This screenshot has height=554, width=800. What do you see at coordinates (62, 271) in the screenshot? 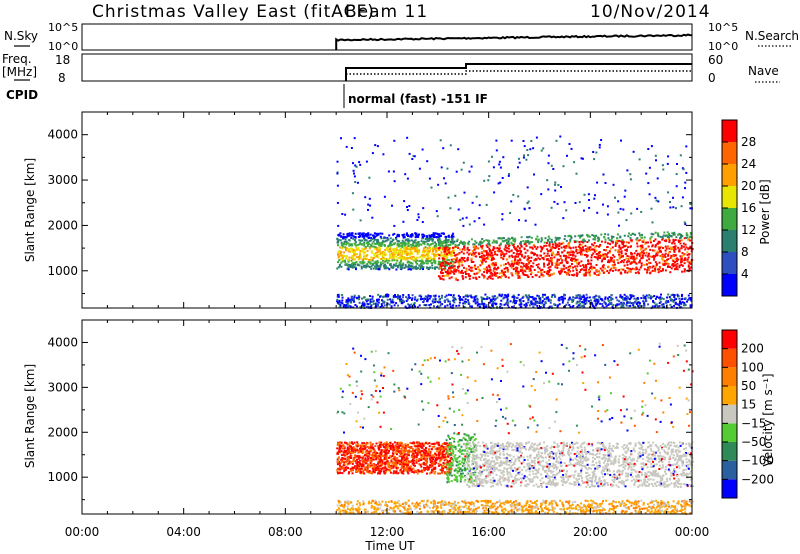
I see `y-tick-label: 1000` at bounding box center [62, 271].